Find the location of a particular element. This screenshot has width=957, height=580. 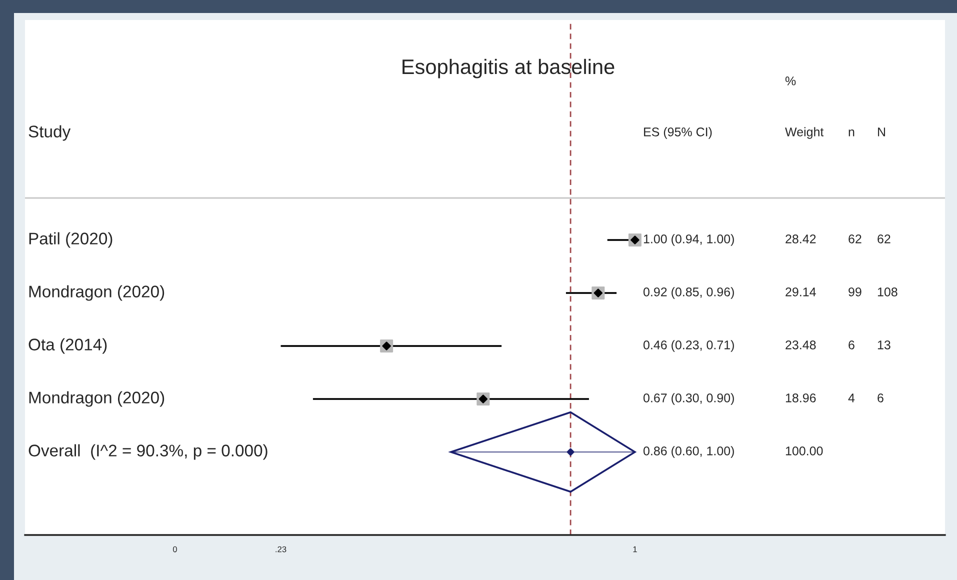

text: N is located at coordinates (882, 132).